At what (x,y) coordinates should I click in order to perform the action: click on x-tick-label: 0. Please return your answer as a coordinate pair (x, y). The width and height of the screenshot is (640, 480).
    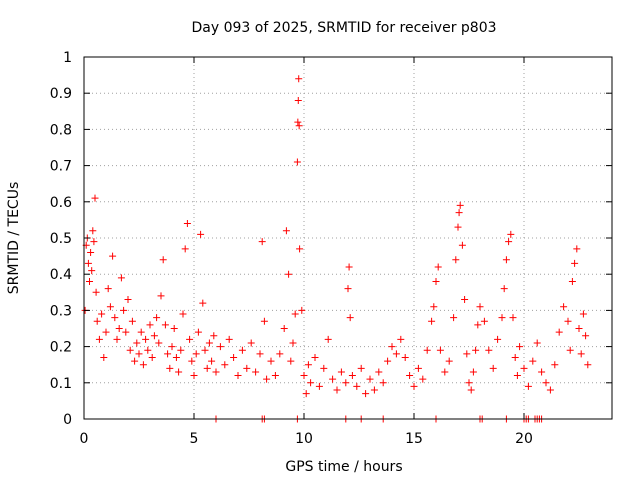
    Looking at the image, I should click on (84, 439).